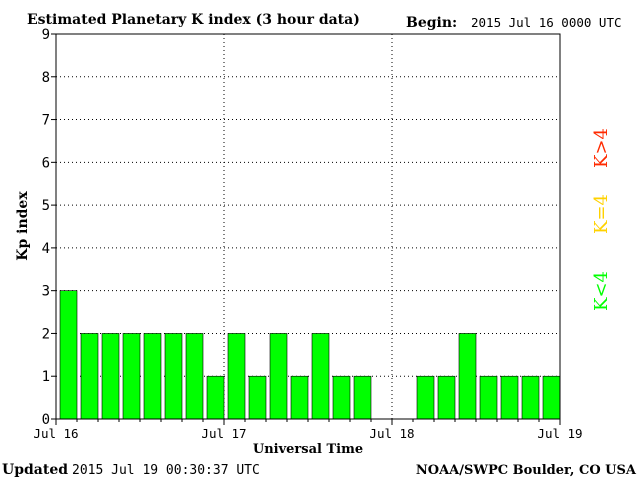  Describe the element at coordinates (46, 292) in the screenshot. I see `y-tick-label: 3` at that location.